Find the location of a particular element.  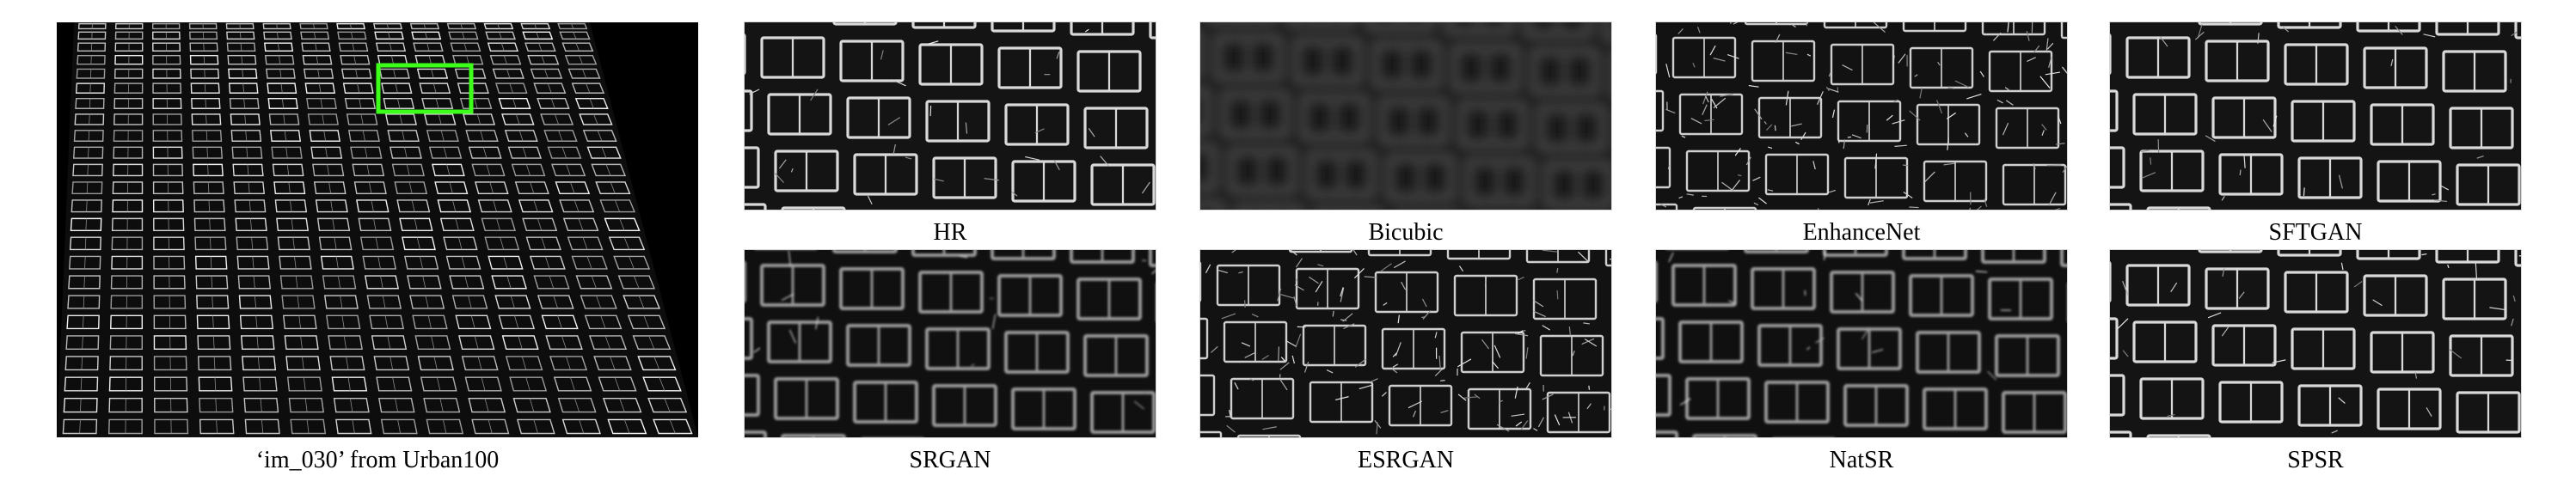

crop-label-enhancenet: EnhanceNet is located at coordinates (1862, 232).